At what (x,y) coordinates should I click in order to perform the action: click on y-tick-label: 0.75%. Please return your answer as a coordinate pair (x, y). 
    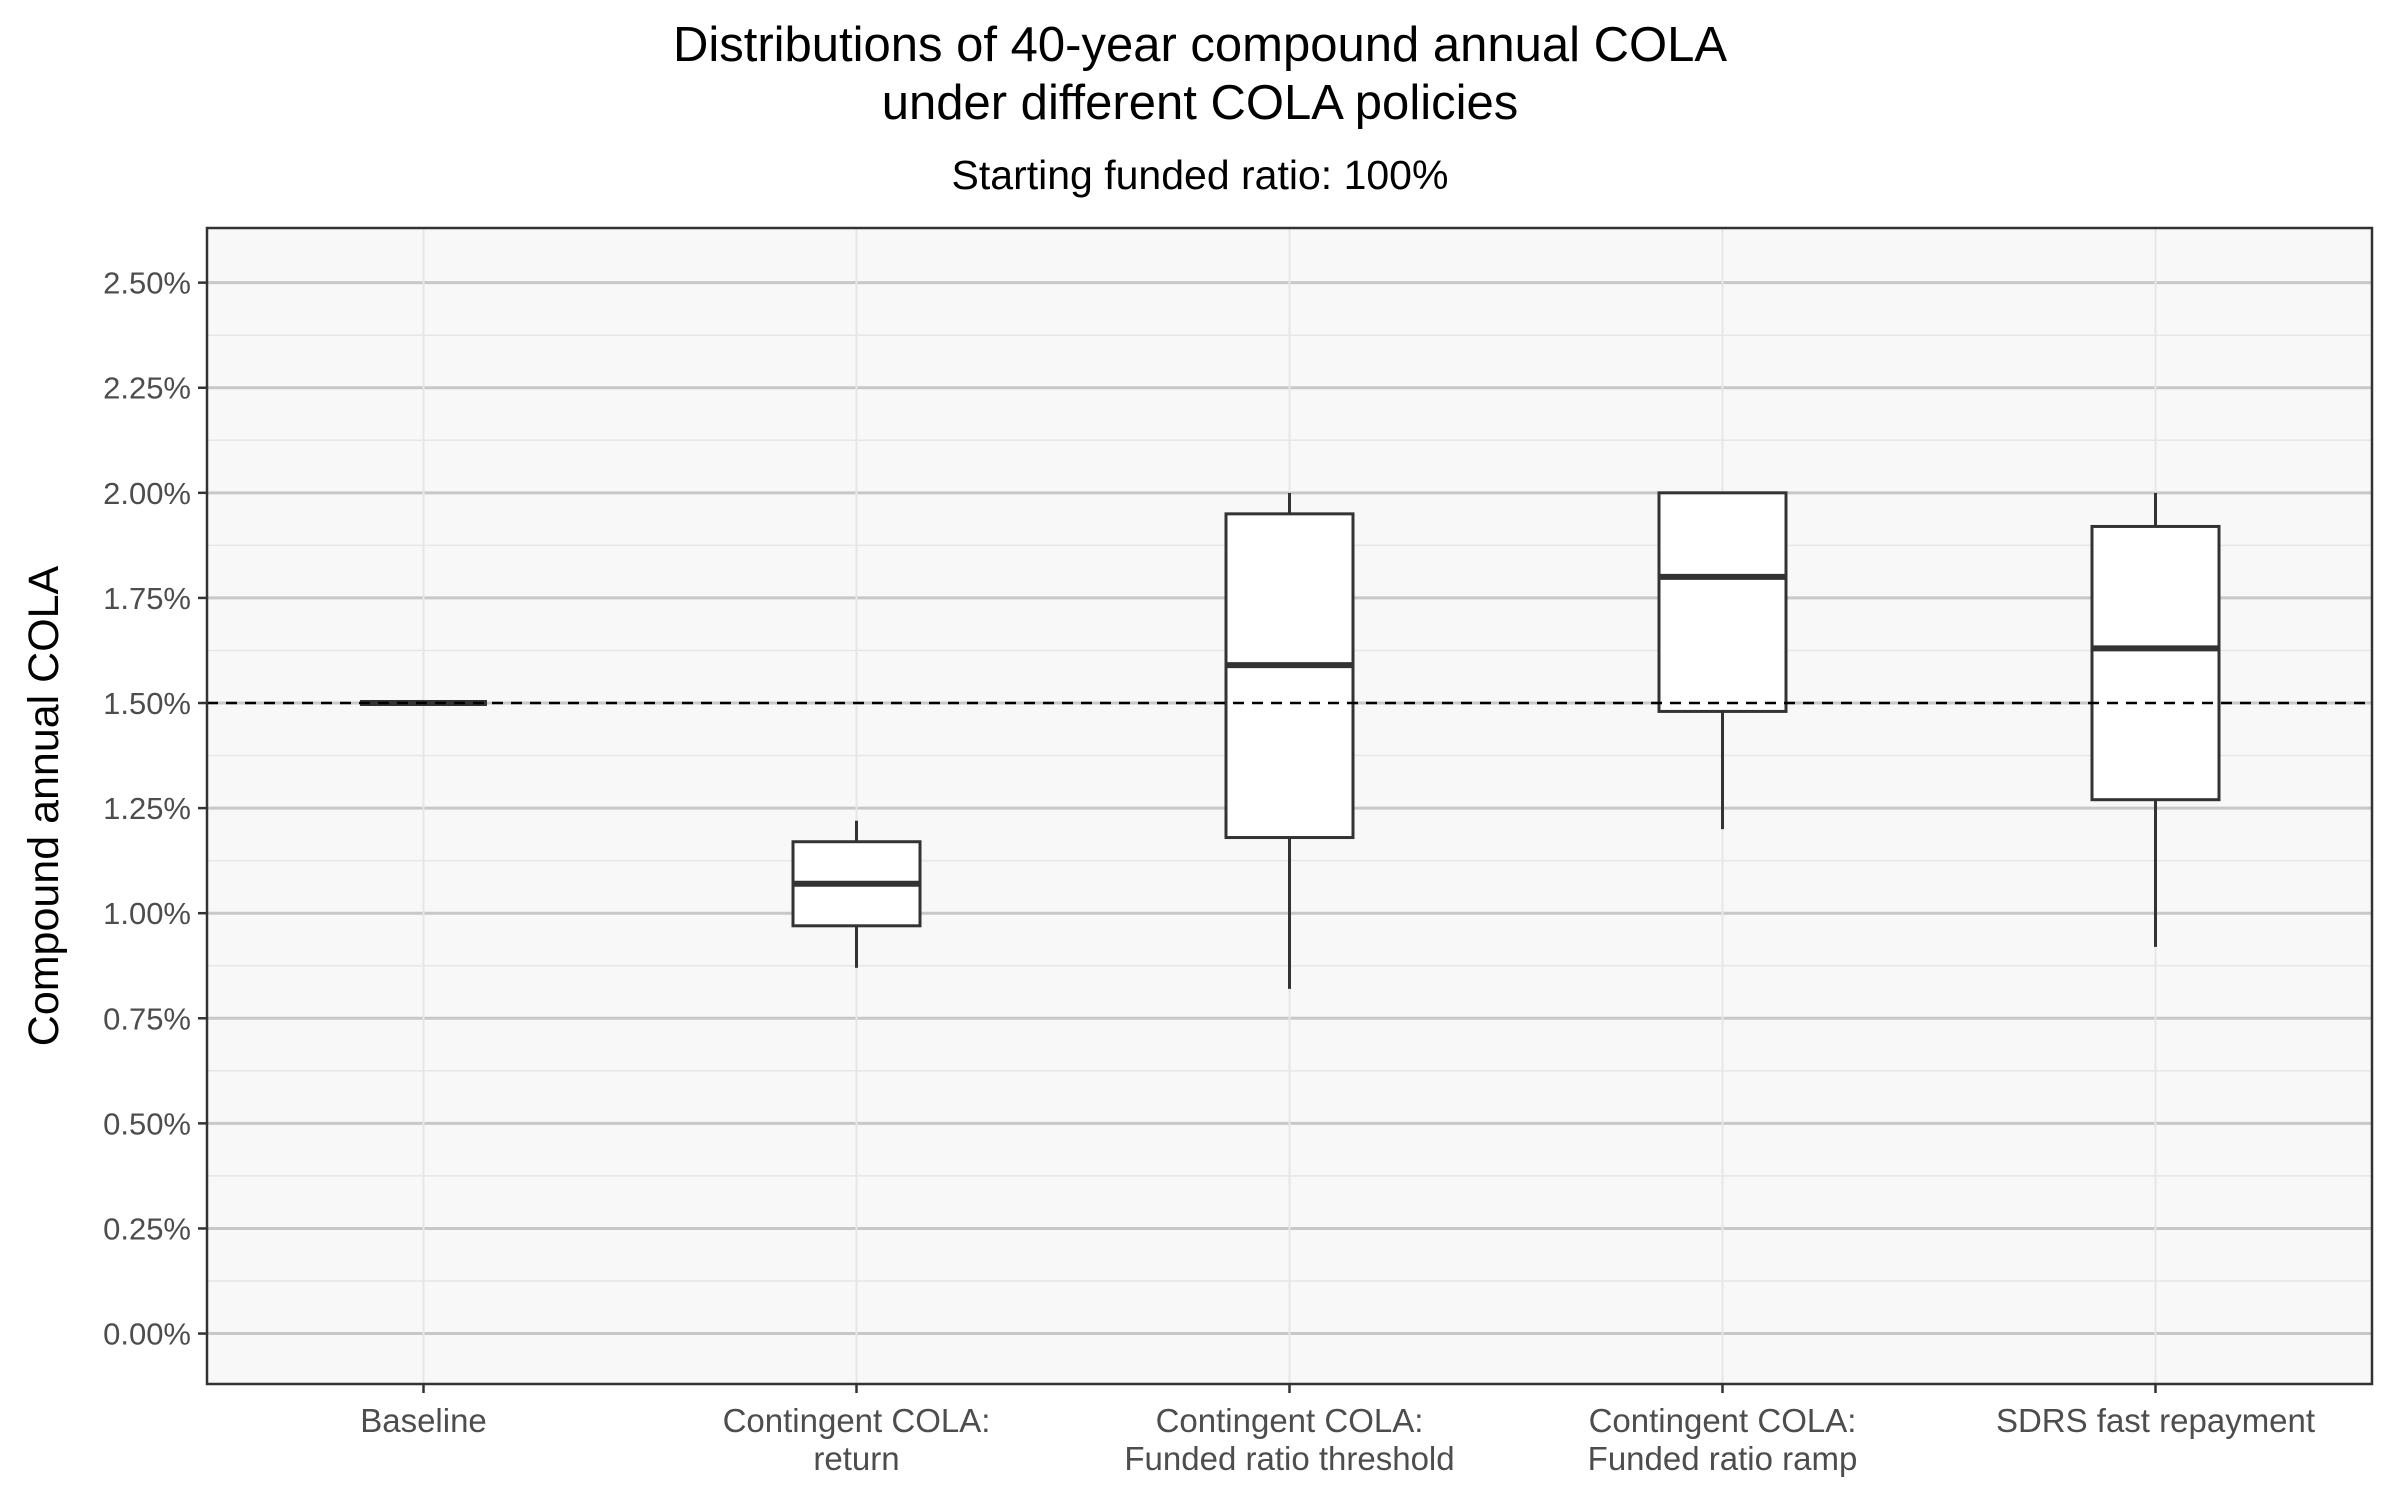
    Looking at the image, I should click on (147, 1018).